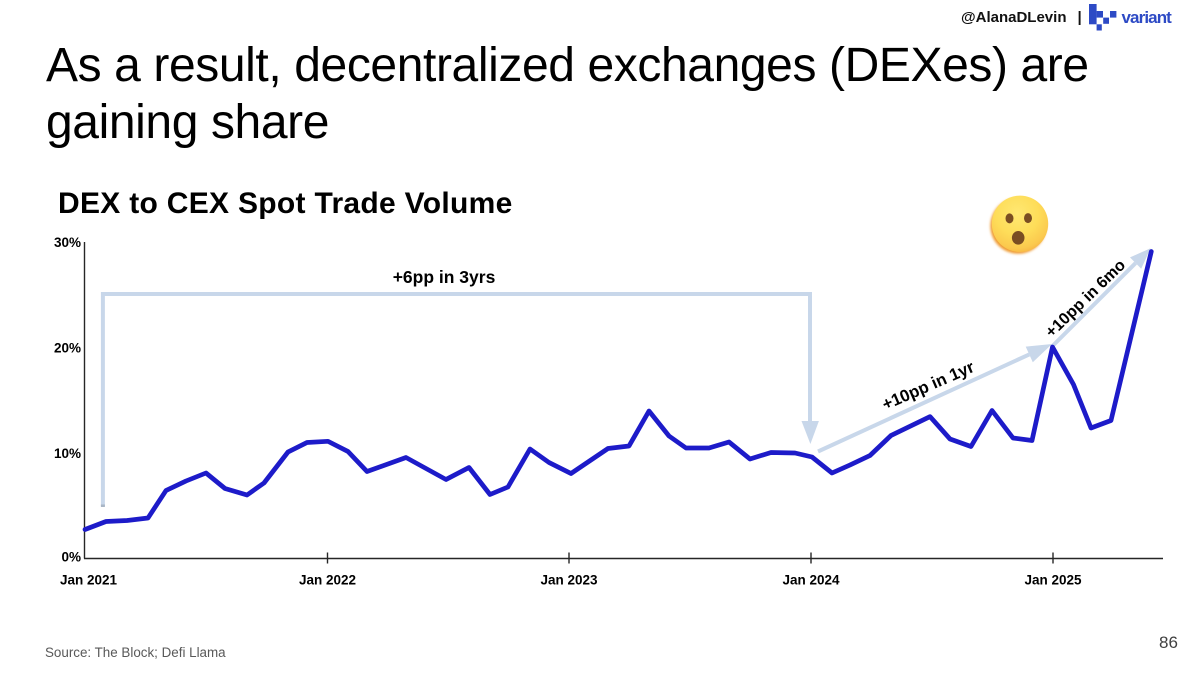  Describe the element at coordinates (327, 580) in the screenshot. I see `svg-text: Jan 2022` at that location.